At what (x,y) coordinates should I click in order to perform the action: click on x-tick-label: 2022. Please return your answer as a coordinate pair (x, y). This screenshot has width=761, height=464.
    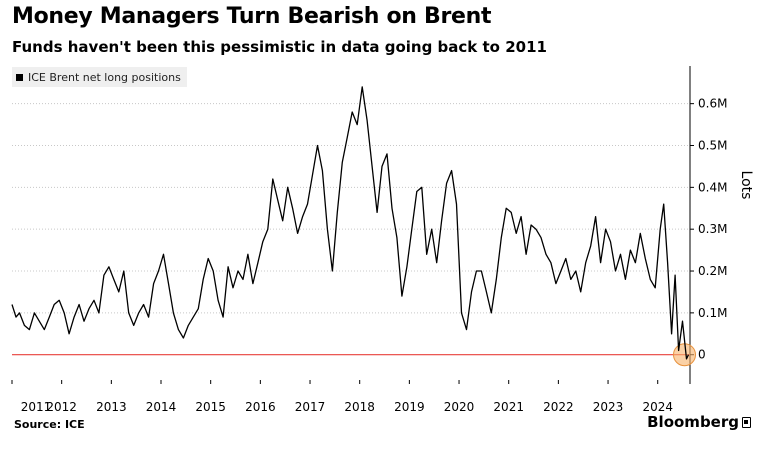
    Looking at the image, I should click on (558, 407).